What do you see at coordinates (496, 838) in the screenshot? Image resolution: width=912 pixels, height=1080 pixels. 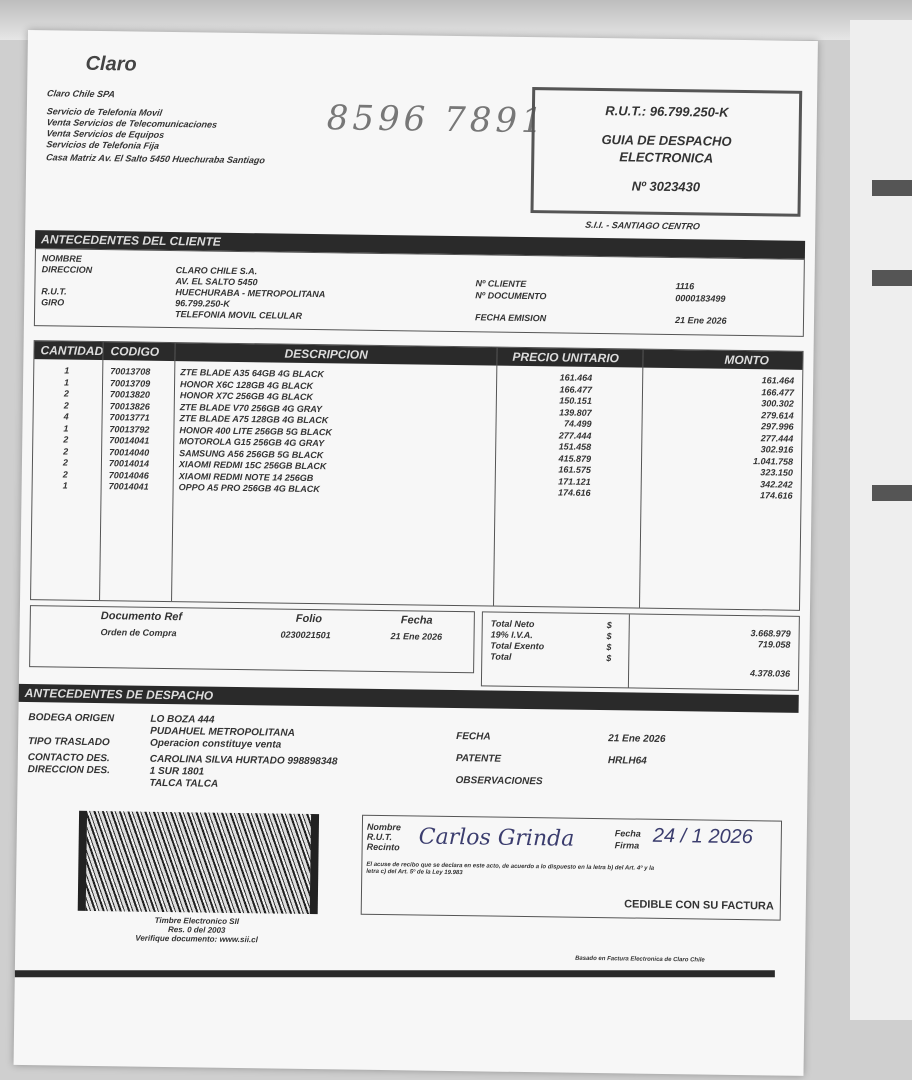 I see `handwritten-name: Carlos Grinda` at bounding box center [496, 838].